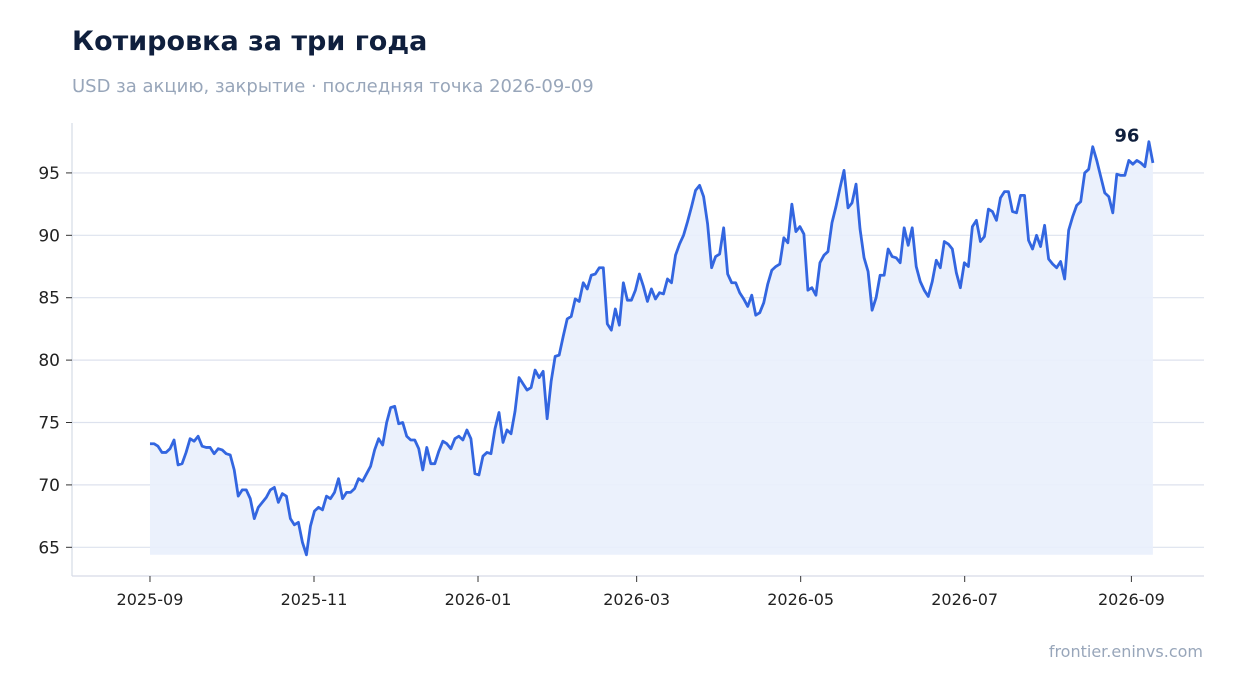 This screenshot has width=1234, height=693. What do you see at coordinates (49, 486) in the screenshot?
I see `y-tick-label: 70` at bounding box center [49, 486].